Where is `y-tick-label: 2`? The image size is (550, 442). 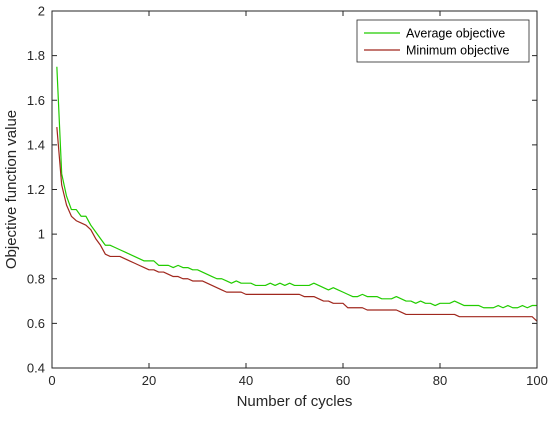 y-tick-label: 2 is located at coordinates (41, 11).